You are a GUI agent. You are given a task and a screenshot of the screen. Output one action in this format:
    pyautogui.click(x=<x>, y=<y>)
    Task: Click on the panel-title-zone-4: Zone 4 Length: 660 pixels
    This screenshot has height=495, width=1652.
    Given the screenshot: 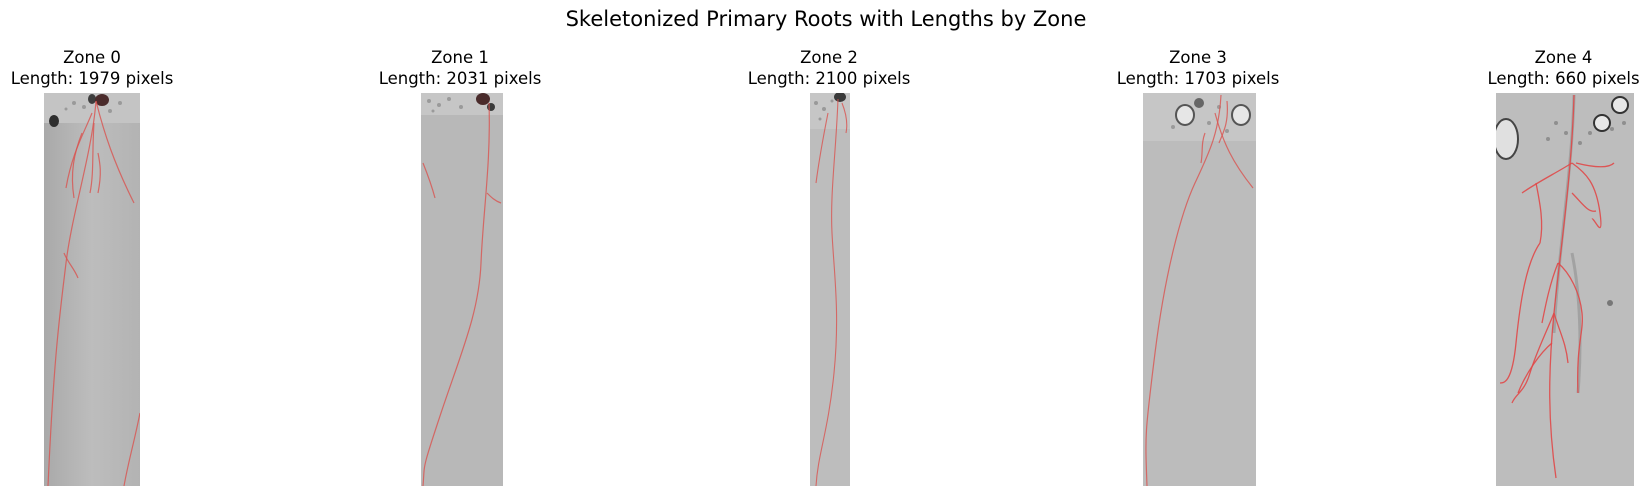 What is the action you would take?
    pyautogui.click(x=1563, y=68)
    